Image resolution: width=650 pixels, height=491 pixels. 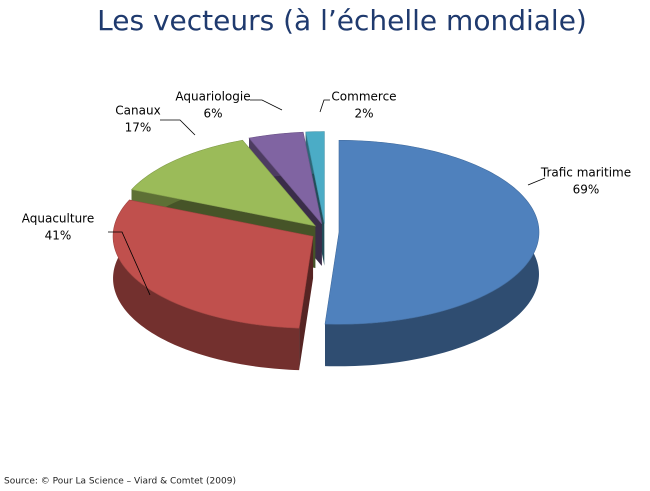 I want to click on slice-label: Aquaculture, so click(x=58, y=219).